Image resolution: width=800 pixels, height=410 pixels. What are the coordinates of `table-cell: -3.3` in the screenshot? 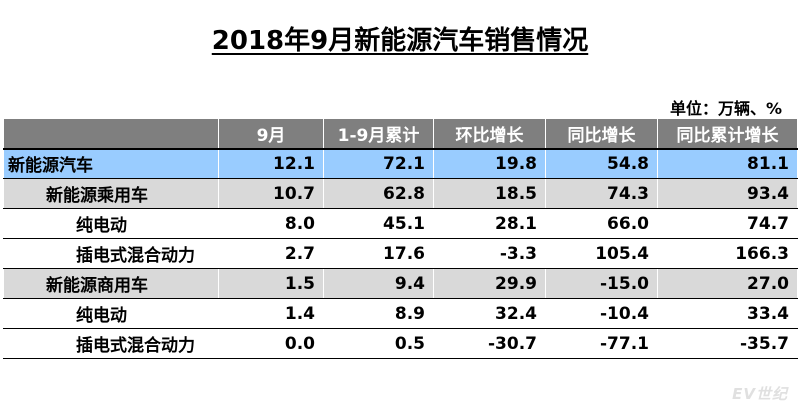 It's located at (489, 253).